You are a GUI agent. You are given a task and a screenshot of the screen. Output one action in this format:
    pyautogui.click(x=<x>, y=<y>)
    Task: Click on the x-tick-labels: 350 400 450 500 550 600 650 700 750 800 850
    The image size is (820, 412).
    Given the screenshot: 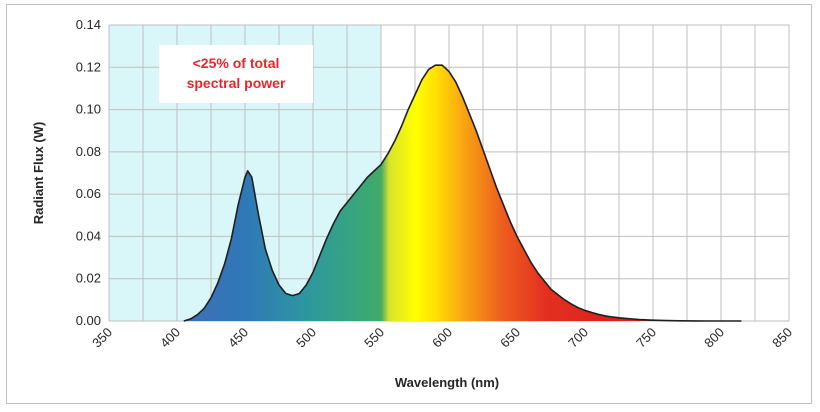 What is the action you would take?
    pyautogui.click(x=442, y=338)
    